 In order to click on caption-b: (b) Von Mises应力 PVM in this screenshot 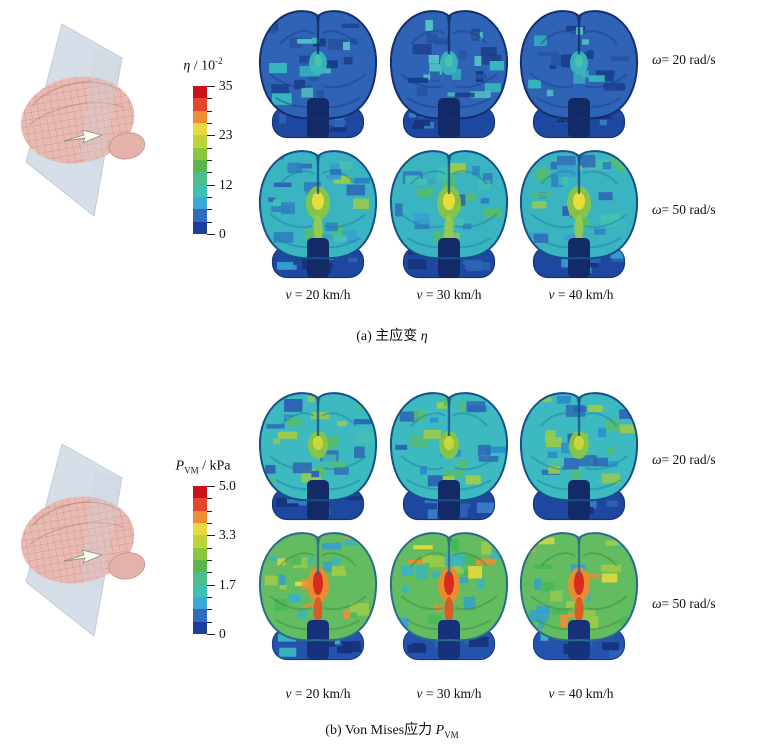, I will do `click(392, 731)`.